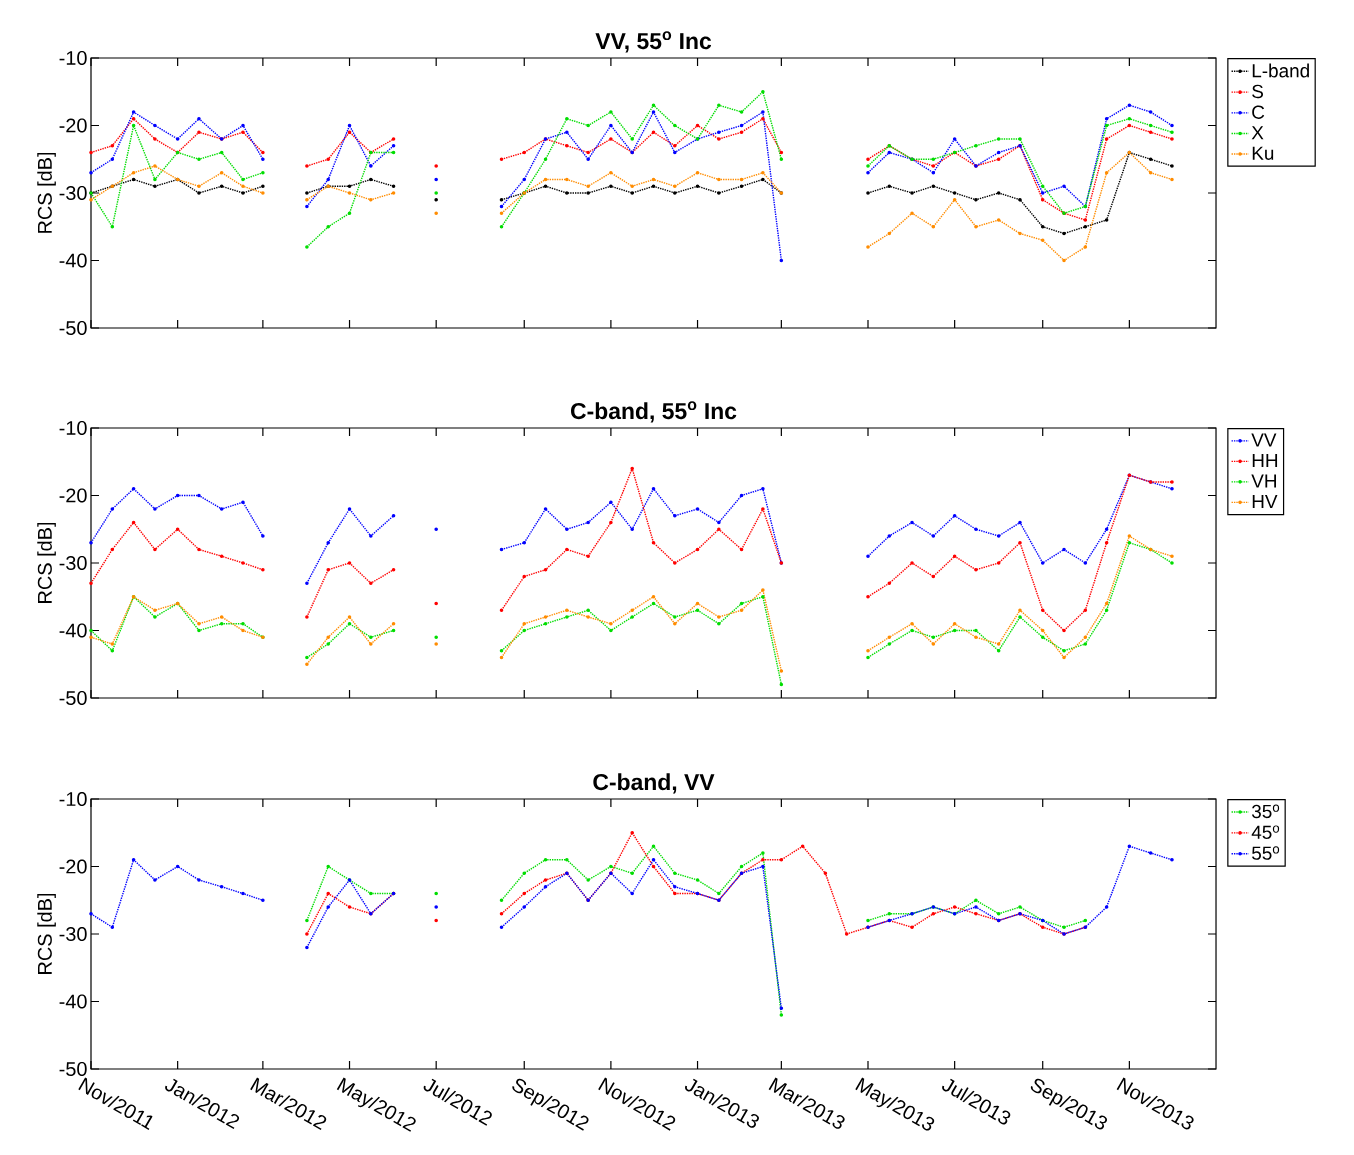 This screenshot has height=1155, width=1354. I want to click on legend-label: L-band, so click(1280, 70).